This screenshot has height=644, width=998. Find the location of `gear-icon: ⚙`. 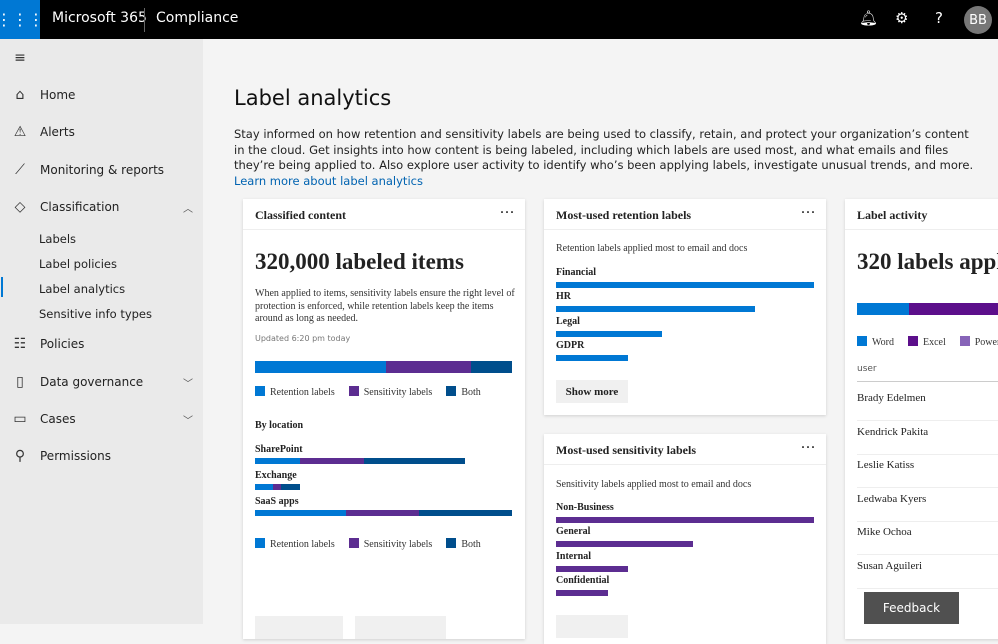

gear-icon: ⚙ is located at coordinates (902, 18).